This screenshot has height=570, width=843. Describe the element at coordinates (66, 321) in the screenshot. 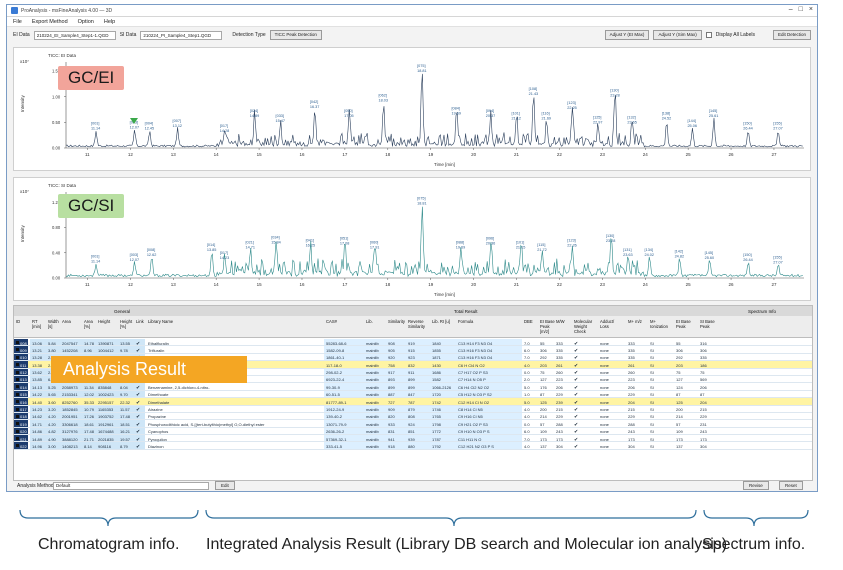

I see `column-header: Area` at that location.